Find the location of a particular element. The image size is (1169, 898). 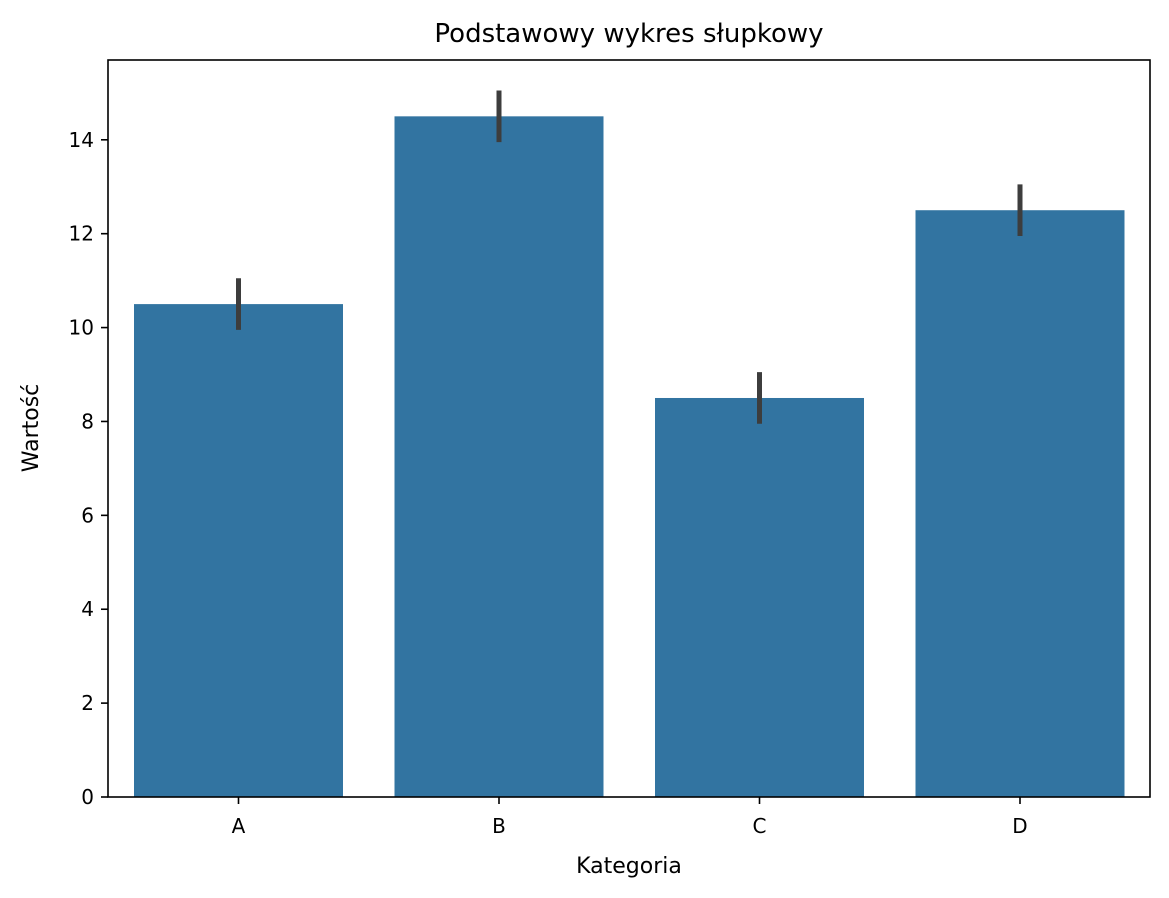

x-axis-label: Kategoria is located at coordinates (629, 866).